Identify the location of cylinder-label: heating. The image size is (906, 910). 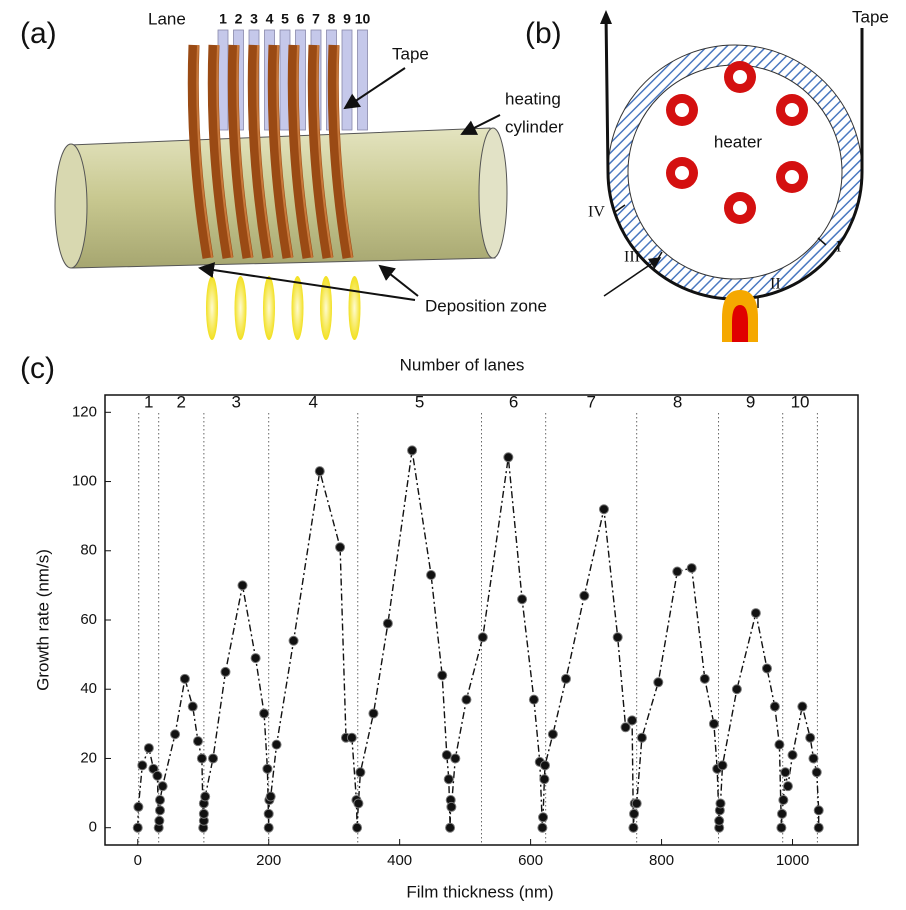
(533, 98).